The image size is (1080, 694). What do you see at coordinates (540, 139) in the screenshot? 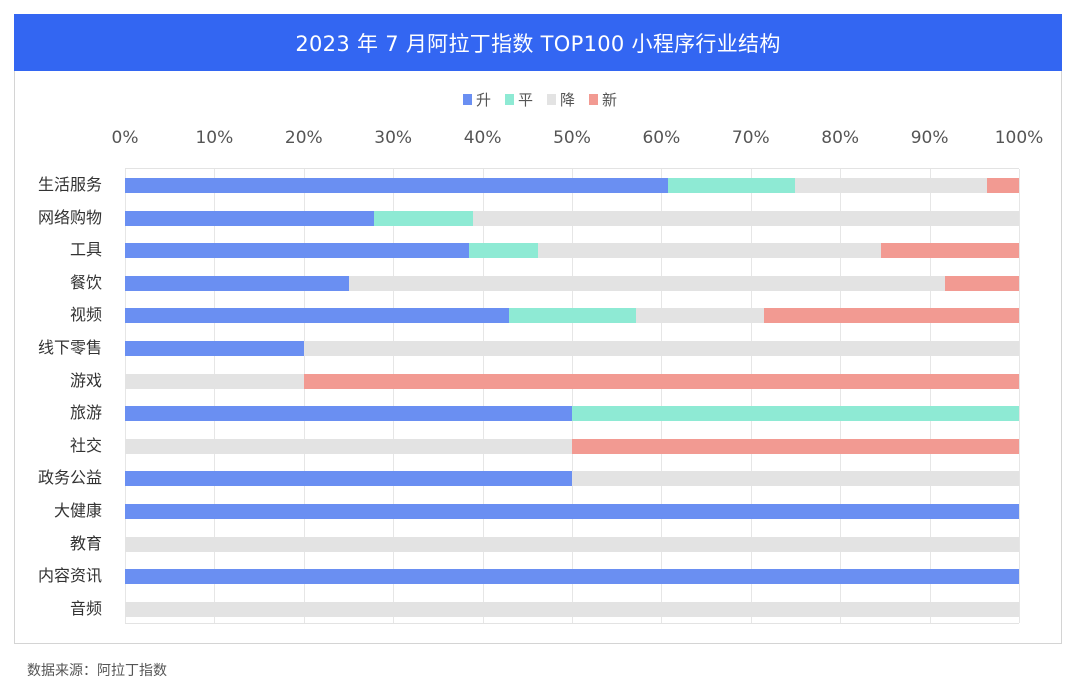
I see `x-axis-ticks: 0% 10% 20% 30% 40% 50% 60% 70% 80% 90% 100%` at bounding box center [540, 139].